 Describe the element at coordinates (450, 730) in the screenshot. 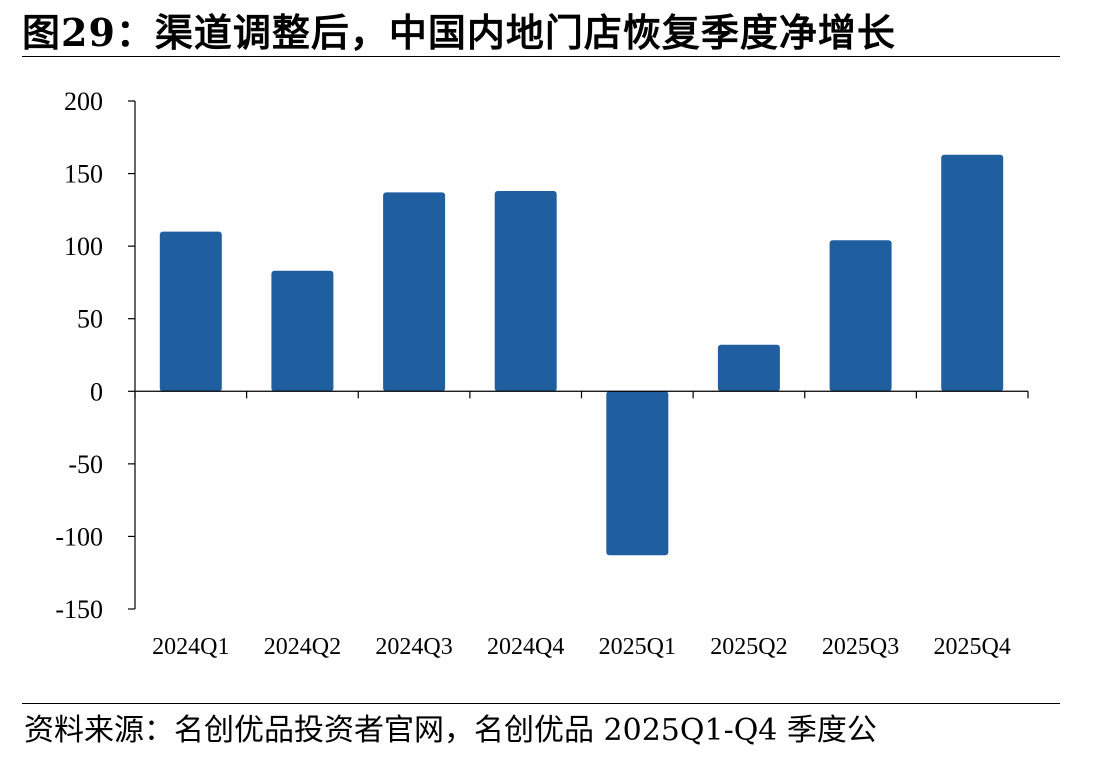

I see `source-note: 资料来源：名创优品投资者官网，名创优品 2025Q1-Q4 季度公` at that location.